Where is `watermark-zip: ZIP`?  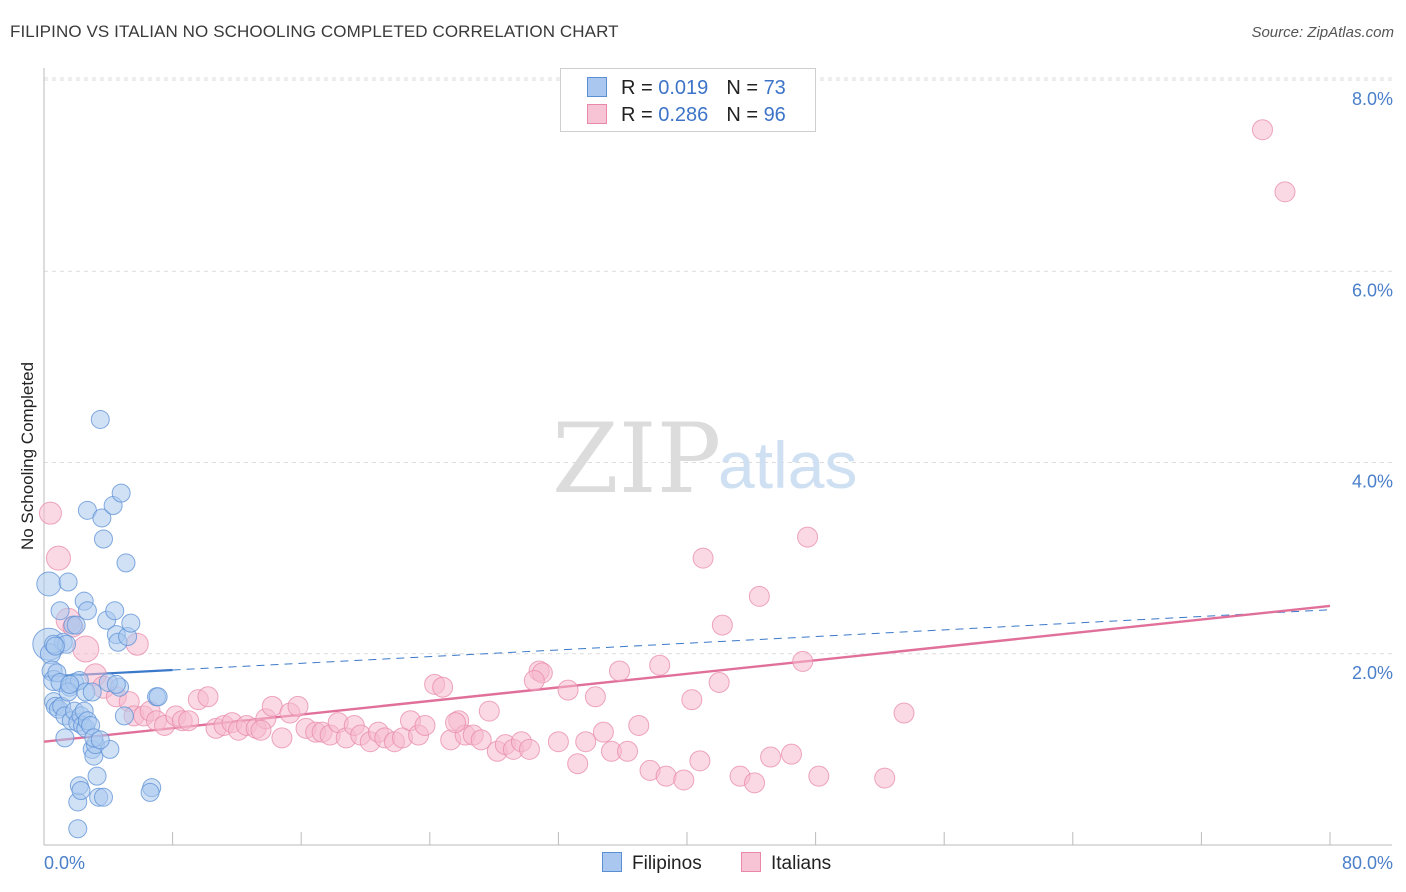
watermark-zip: ZIP is located at coordinates (636, 459).